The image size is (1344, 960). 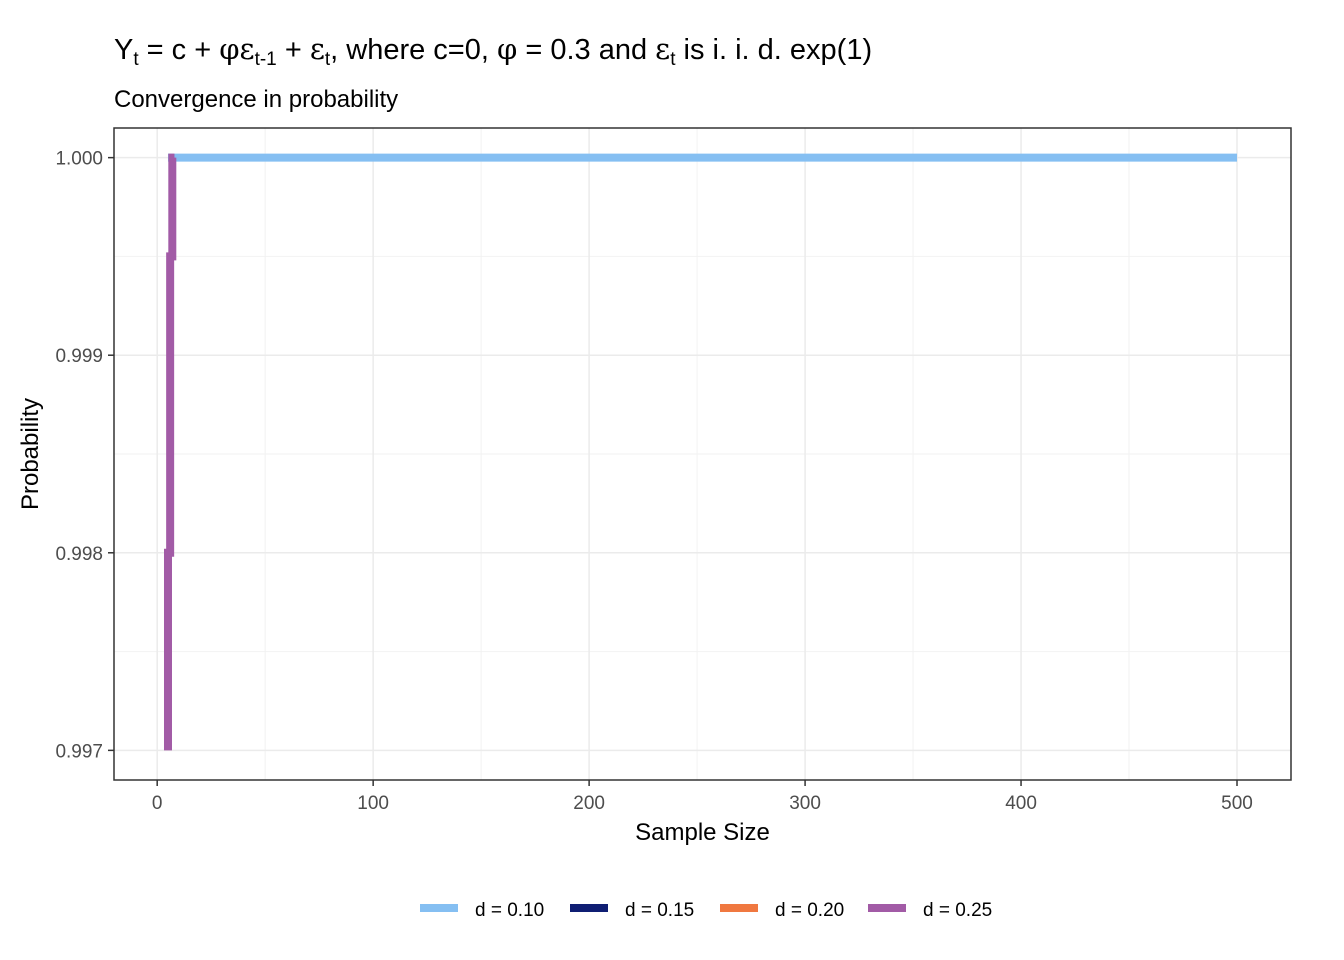 What do you see at coordinates (589, 803) in the screenshot?
I see `x-tick-label: 200` at bounding box center [589, 803].